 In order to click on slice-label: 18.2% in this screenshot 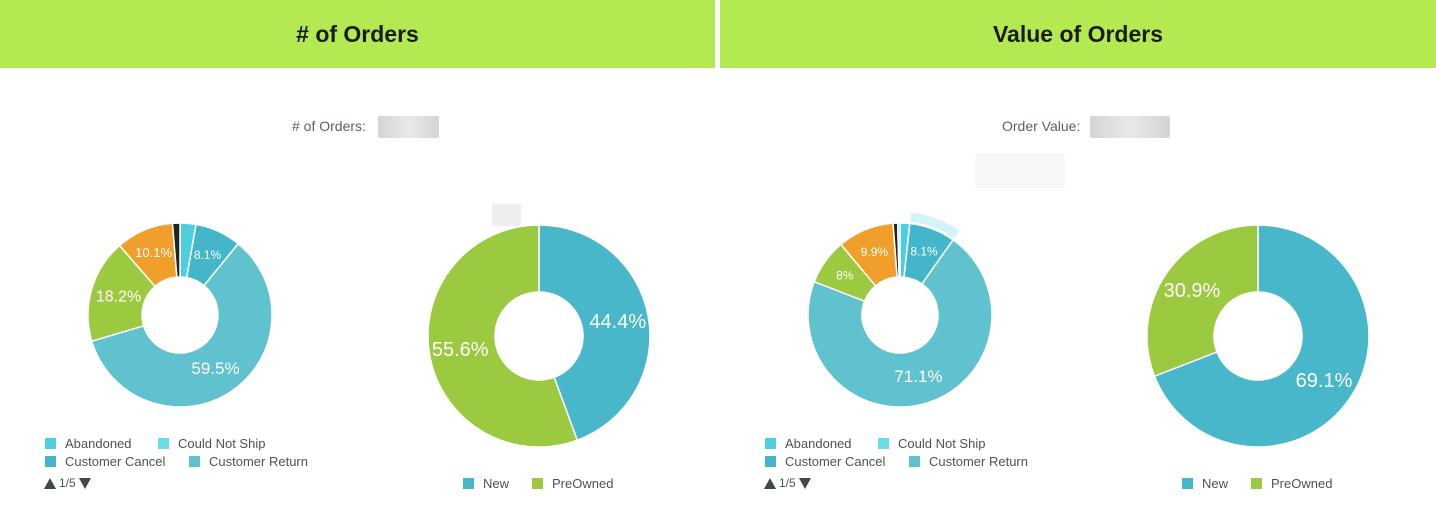, I will do `click(118, 297)`.